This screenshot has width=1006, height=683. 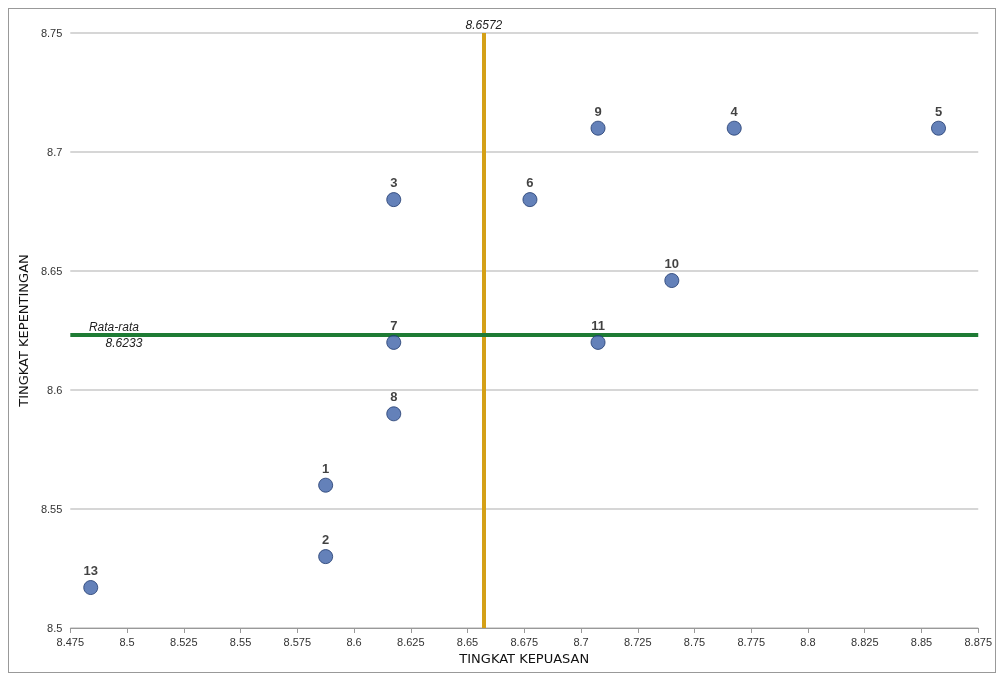 What do you see at coordinates (55, 390) in the screenshot?
I see `y-tick-label: 8.6` at bounding box center [55, 390].